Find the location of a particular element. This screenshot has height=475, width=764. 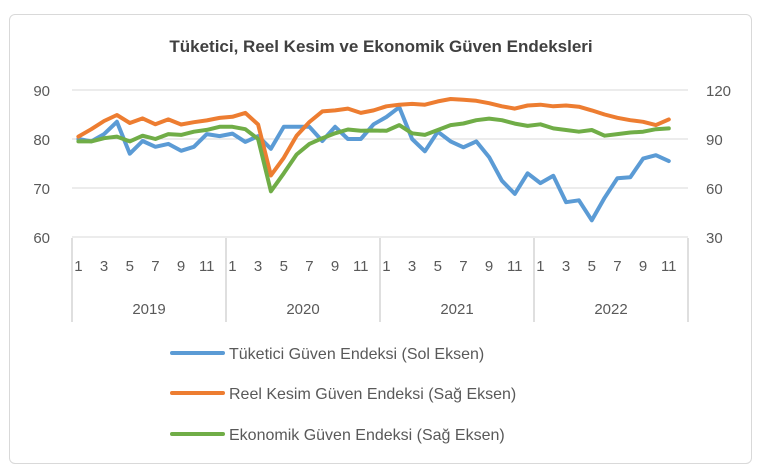

left-axis-tick-label: 70 is located at coordinates (41, 189).